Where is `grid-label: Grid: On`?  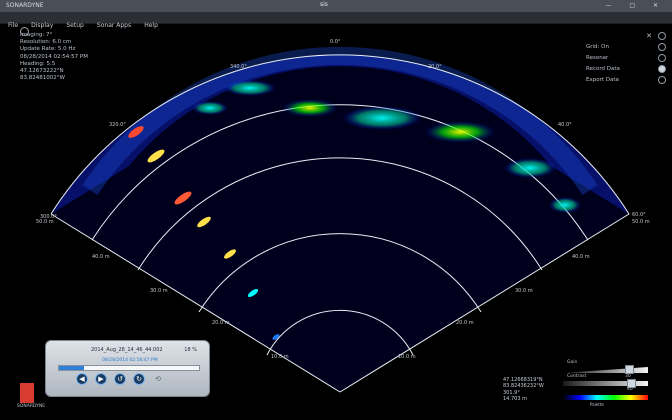
grid-label: Grid: On is located at coordinates (597, 46).